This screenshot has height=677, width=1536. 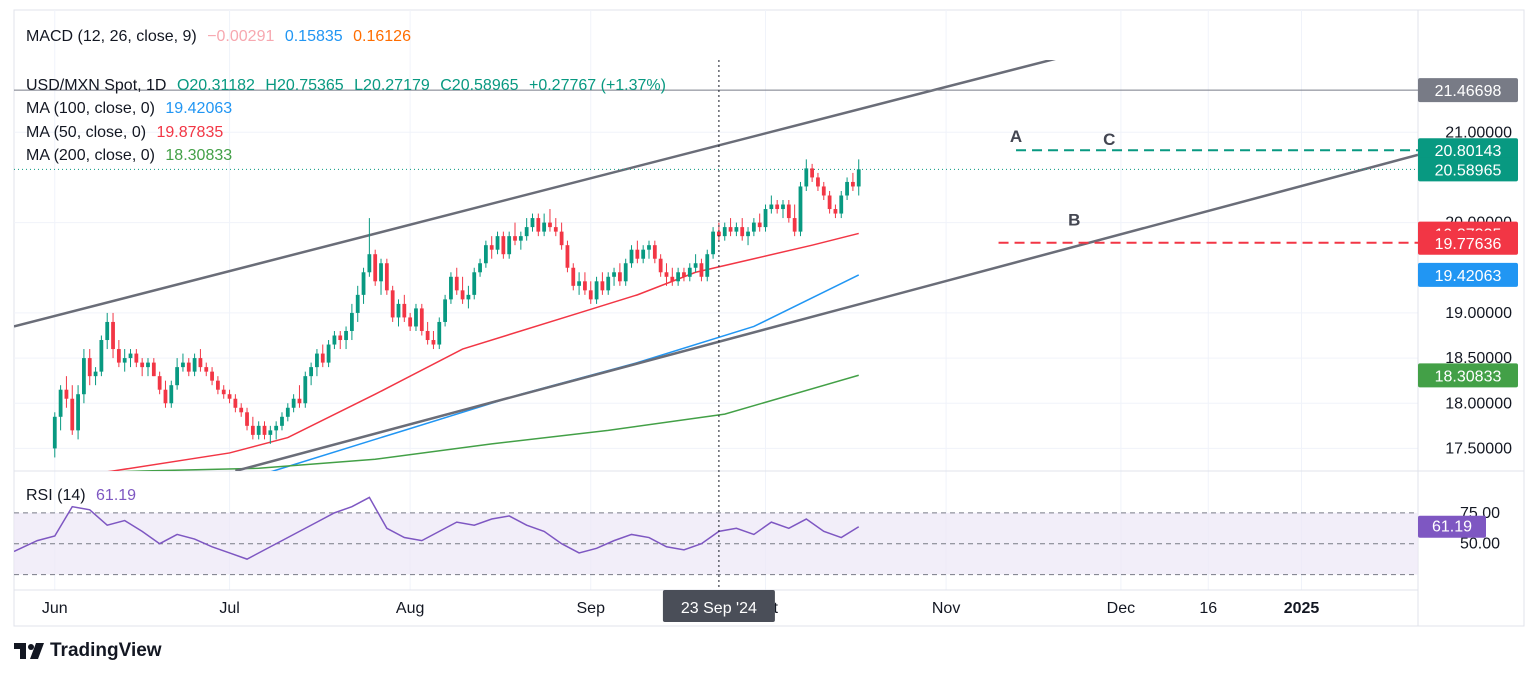 I want to click on ma50-legend: MA (50, close, 0) 19.87835, so click(x=127, y=133).